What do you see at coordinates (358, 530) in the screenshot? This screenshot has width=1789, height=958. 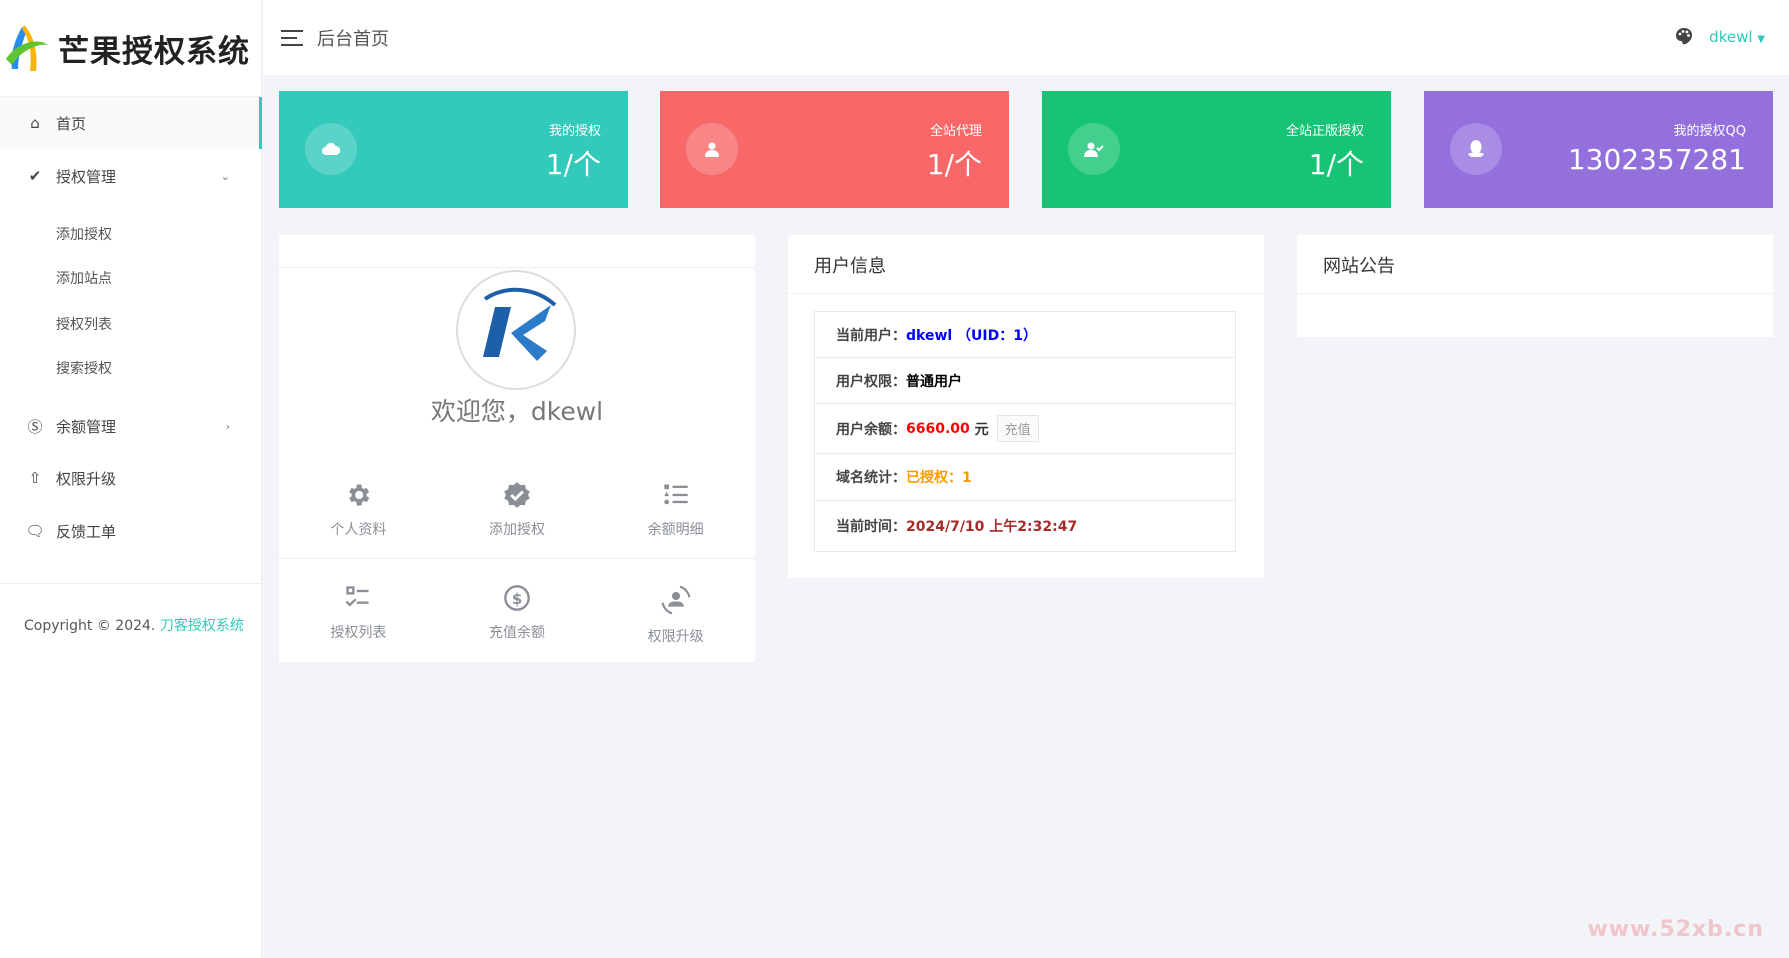 I see `shortcut-label: 个人资料` at bounding box center [358, 530].